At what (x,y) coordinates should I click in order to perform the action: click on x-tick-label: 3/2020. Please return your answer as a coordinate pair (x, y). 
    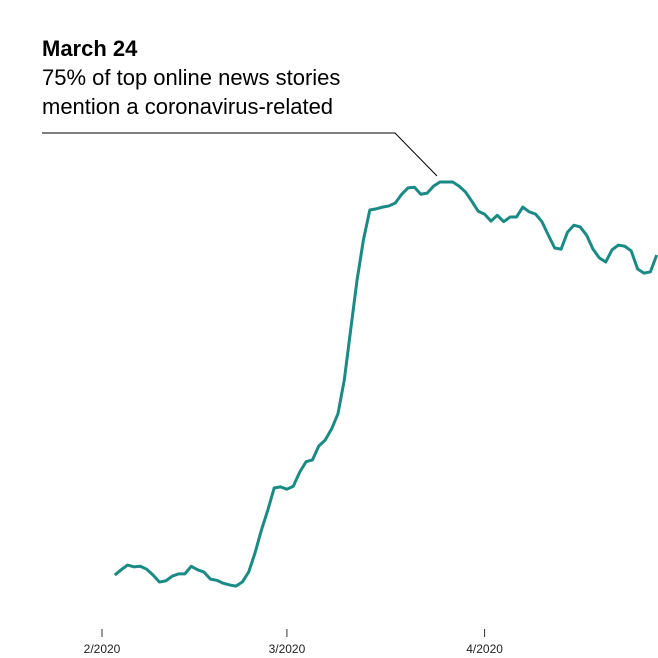
    Looking at the image, I should click on (287, 649).